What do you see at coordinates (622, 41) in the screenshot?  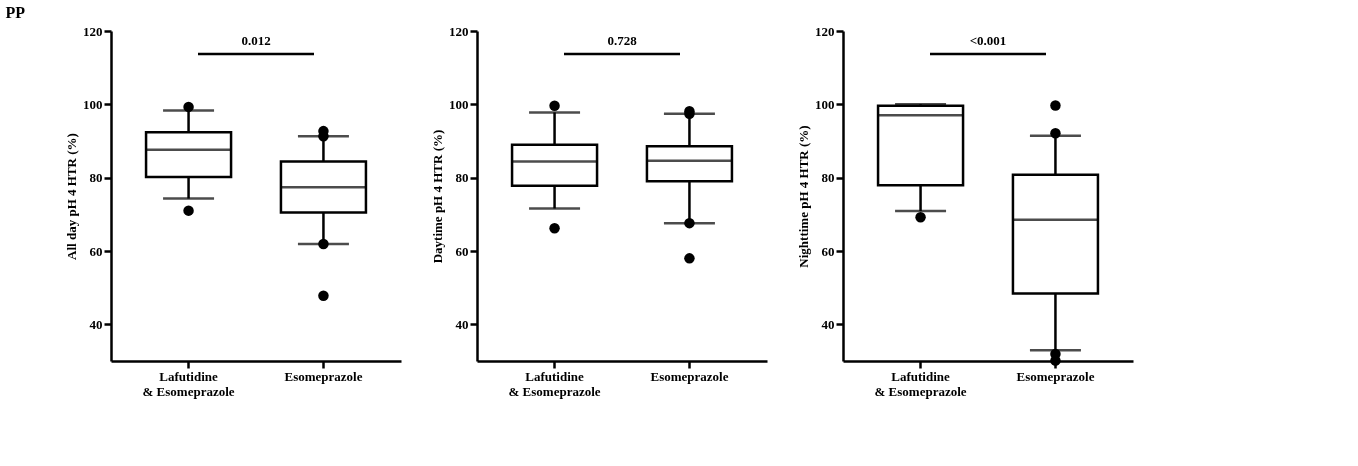 I see `annotation: 0.728` at bounding box center [622, 41].